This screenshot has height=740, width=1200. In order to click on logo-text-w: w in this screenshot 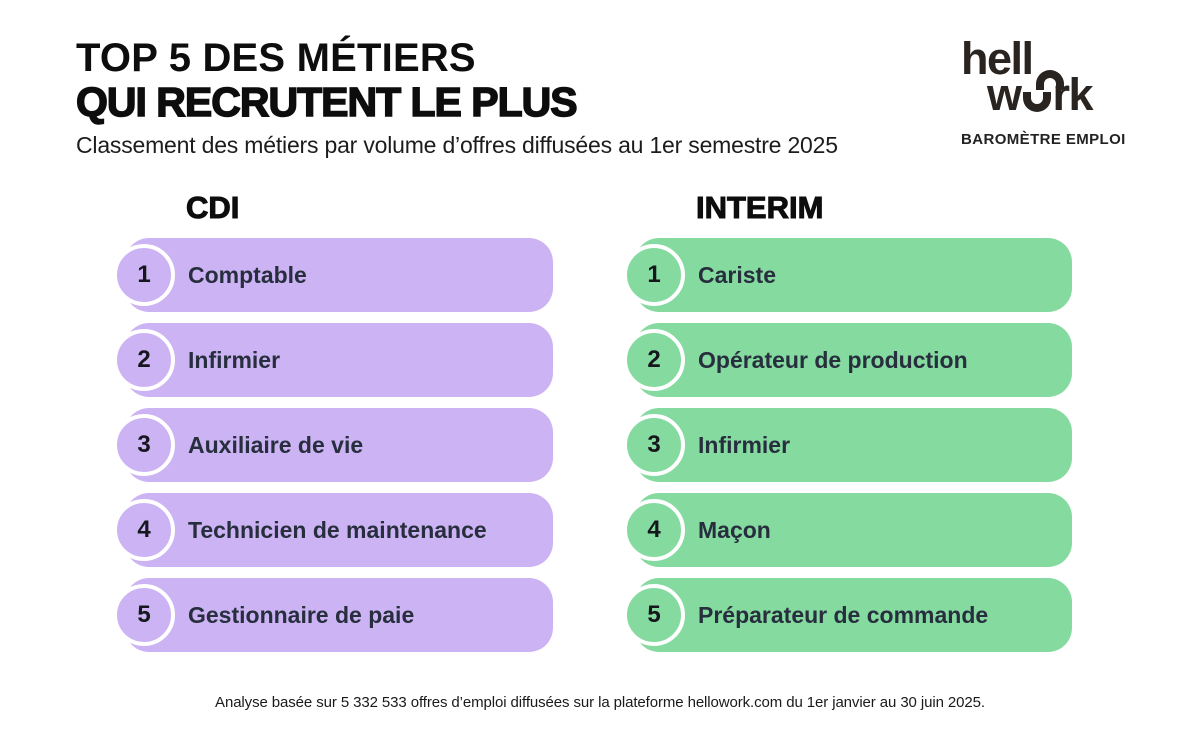, I will do `click(1004, 95)`.